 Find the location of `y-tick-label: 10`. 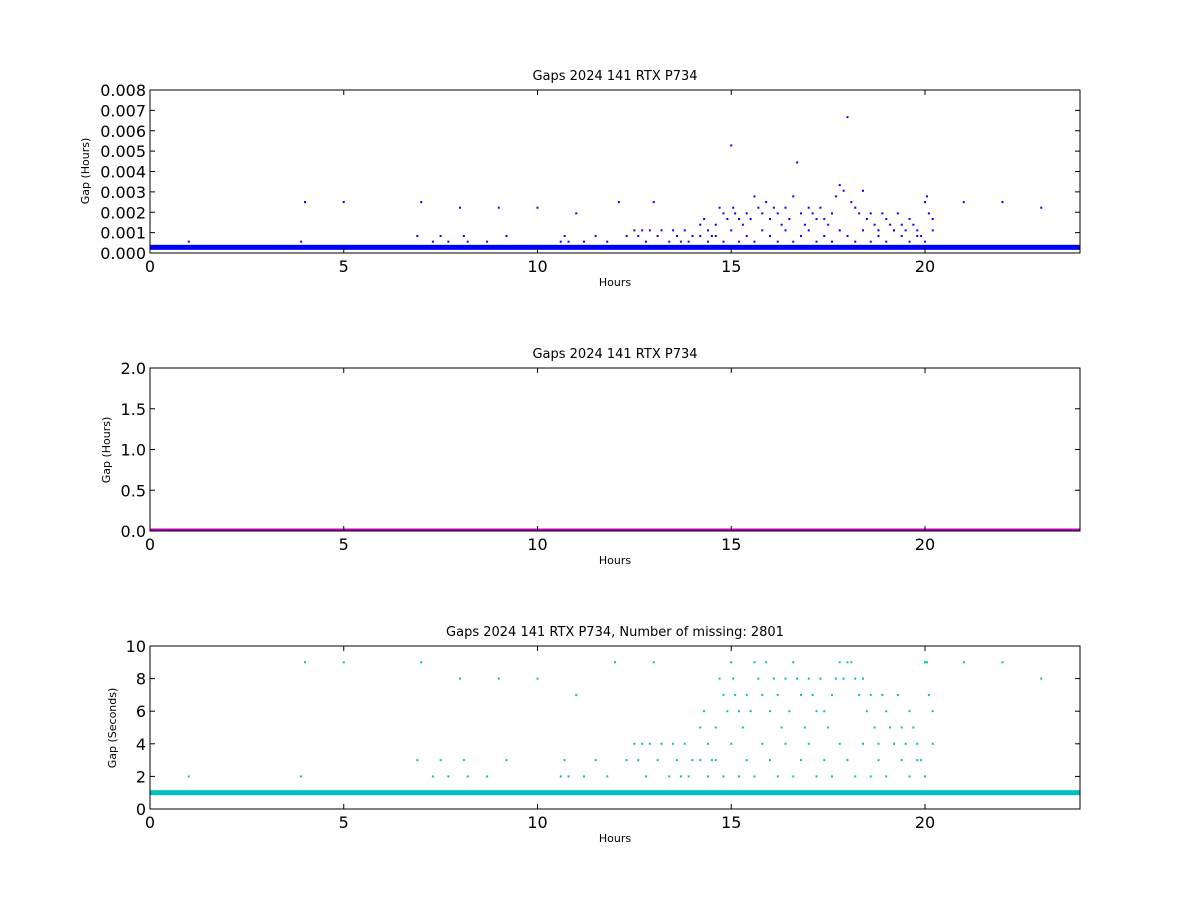

y-tick-label: 10 is located at coordinates (136, 646).